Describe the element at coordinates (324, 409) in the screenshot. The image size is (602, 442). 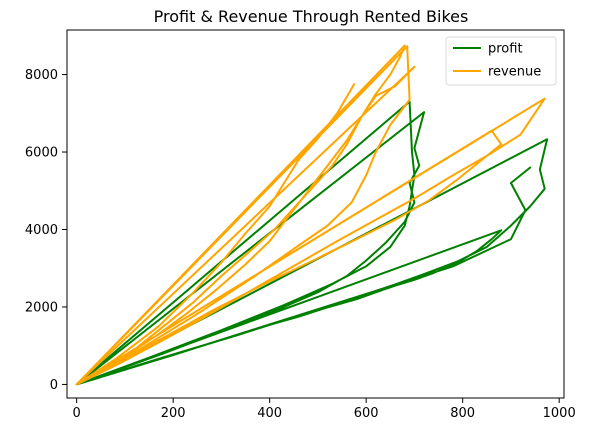
I see `x-axis: 0 200 400 600 800 1000` at that location.